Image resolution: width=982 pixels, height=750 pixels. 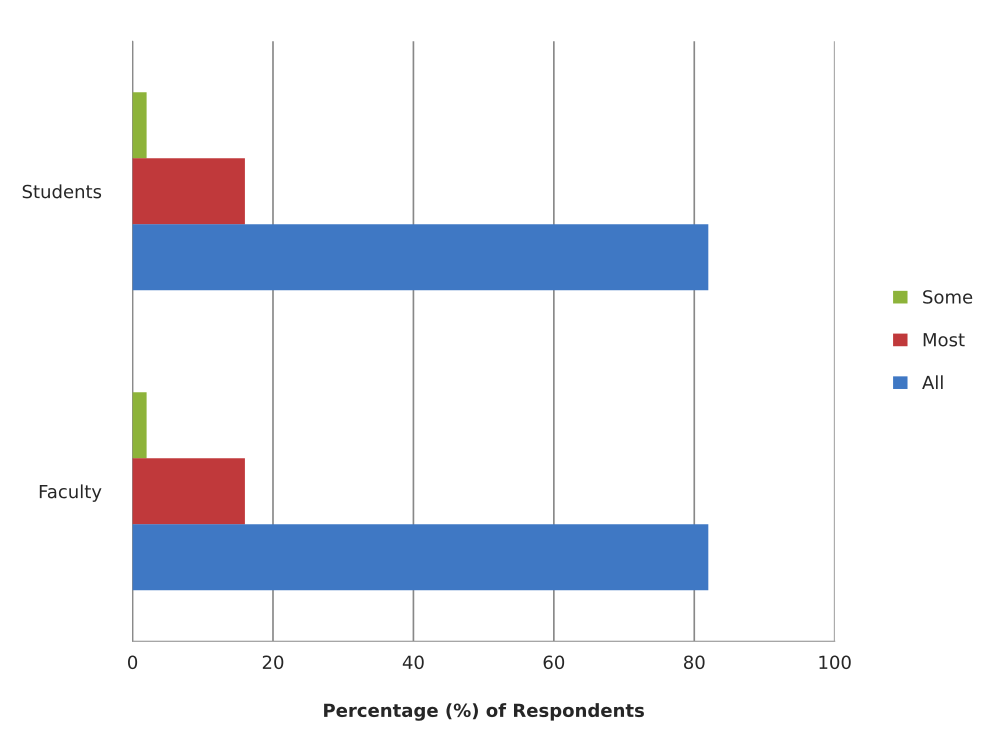 What do you see at coordinates (947, 297) in the screenshot?
I see `legend-label: Some` at bounding box center [947, 297].